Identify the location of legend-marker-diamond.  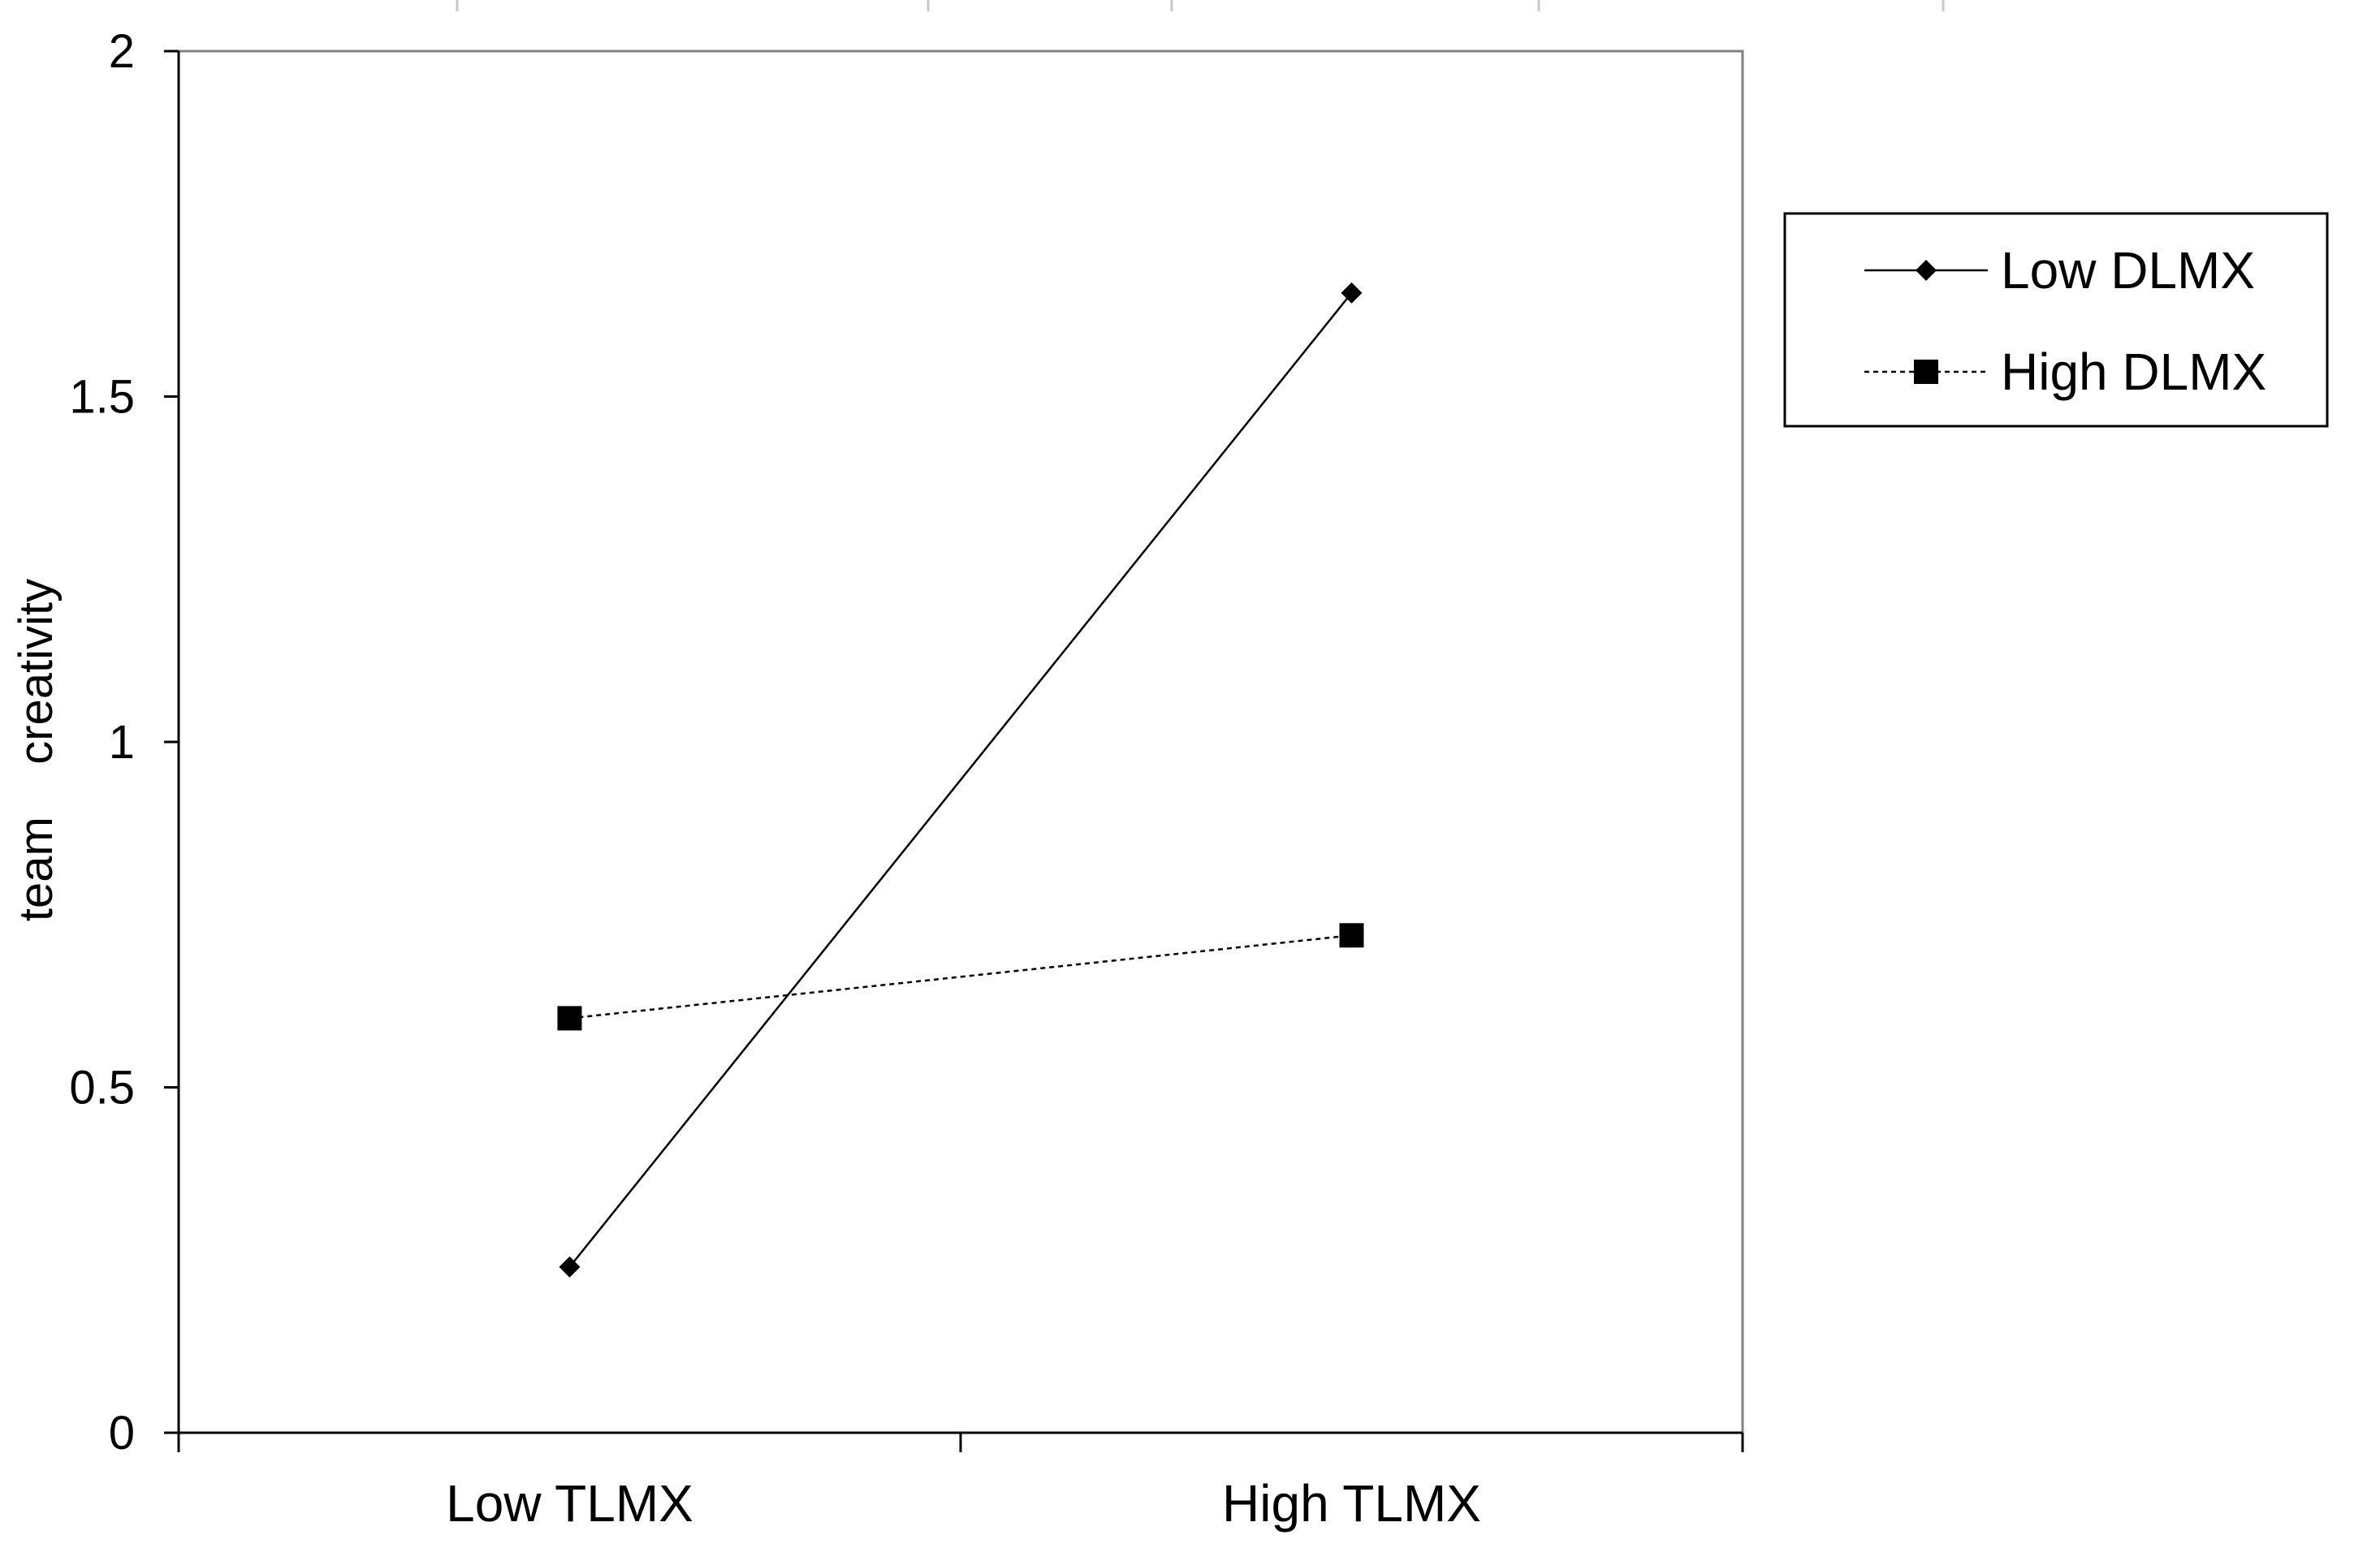
(1926, 270).